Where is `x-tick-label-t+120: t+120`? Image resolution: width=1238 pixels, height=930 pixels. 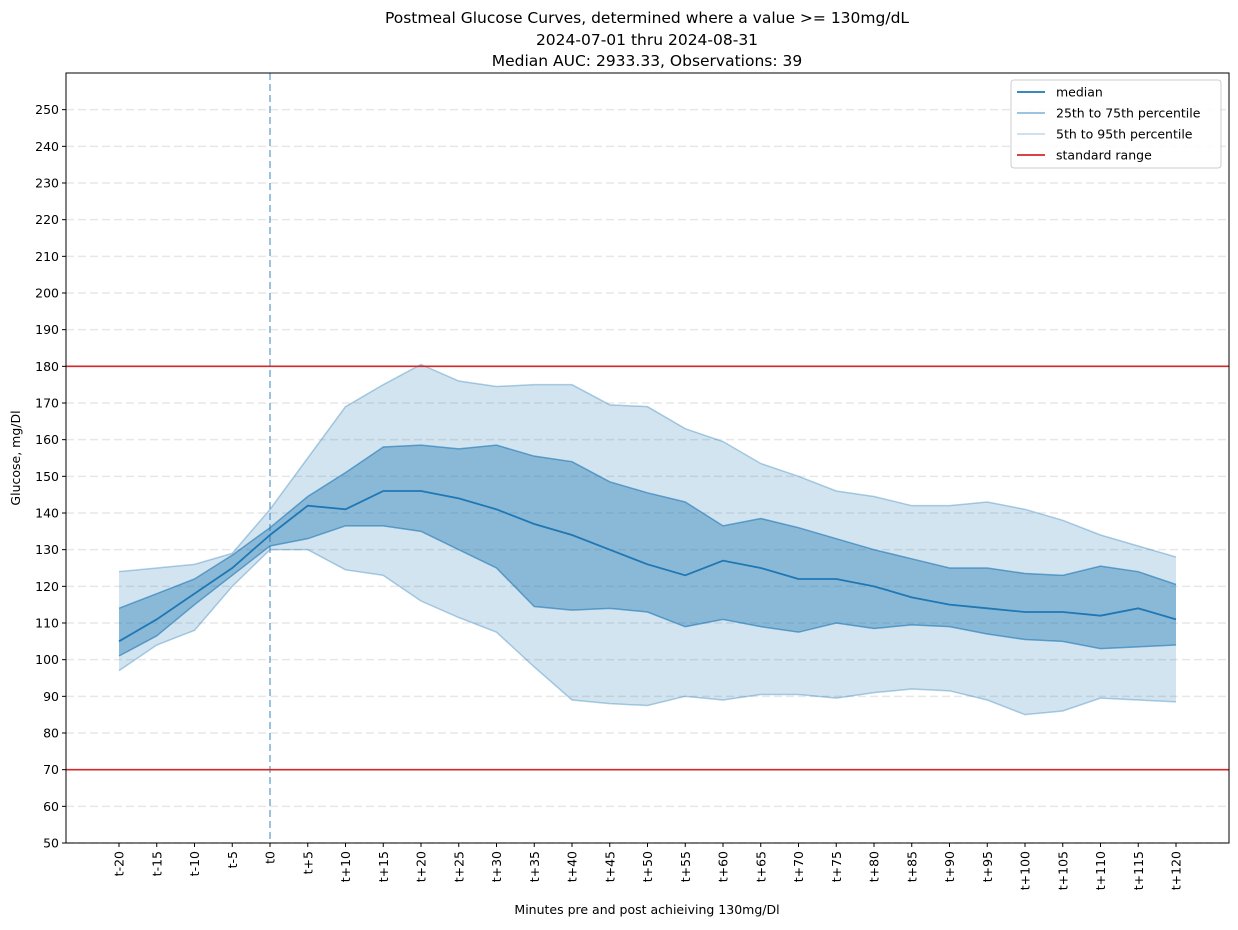
x-tick-label-t+120: t+120 is located at coordinates (1176, 870).